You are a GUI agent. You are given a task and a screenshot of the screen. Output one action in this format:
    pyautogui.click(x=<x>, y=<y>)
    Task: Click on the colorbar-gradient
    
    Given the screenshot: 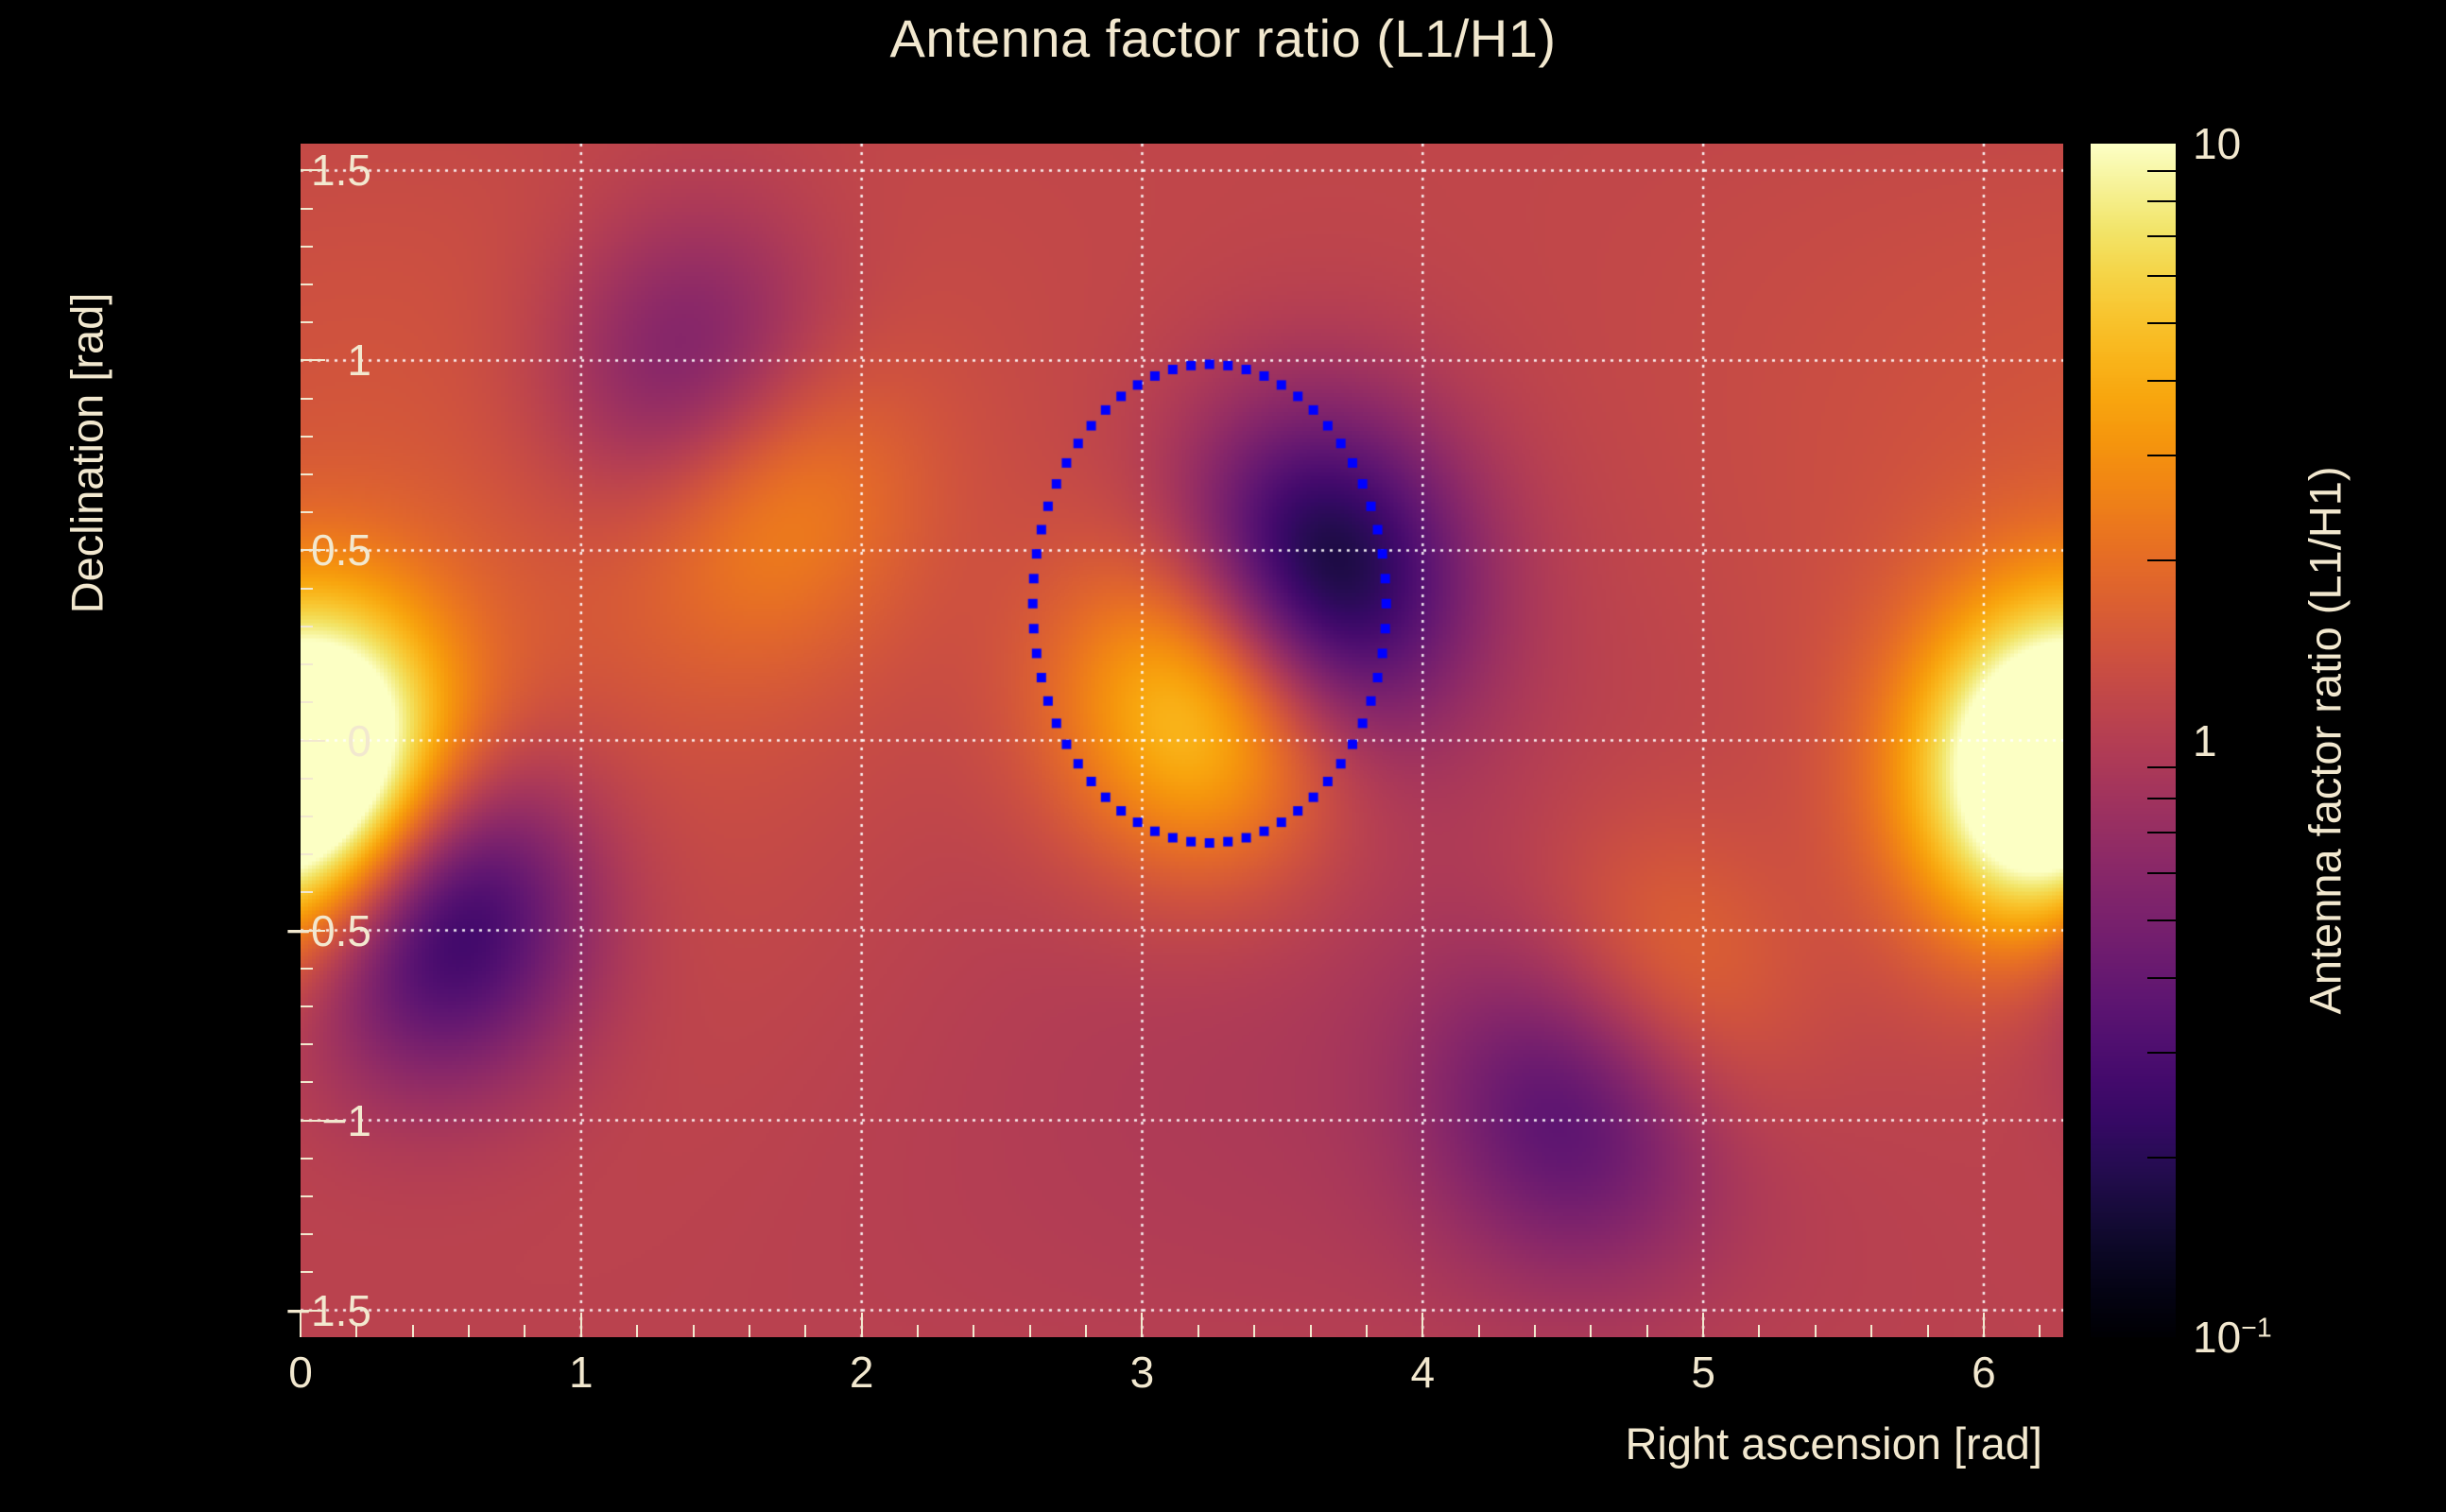 What is the action you would take?
    pyautogui.click(x=2133, y=740)
    